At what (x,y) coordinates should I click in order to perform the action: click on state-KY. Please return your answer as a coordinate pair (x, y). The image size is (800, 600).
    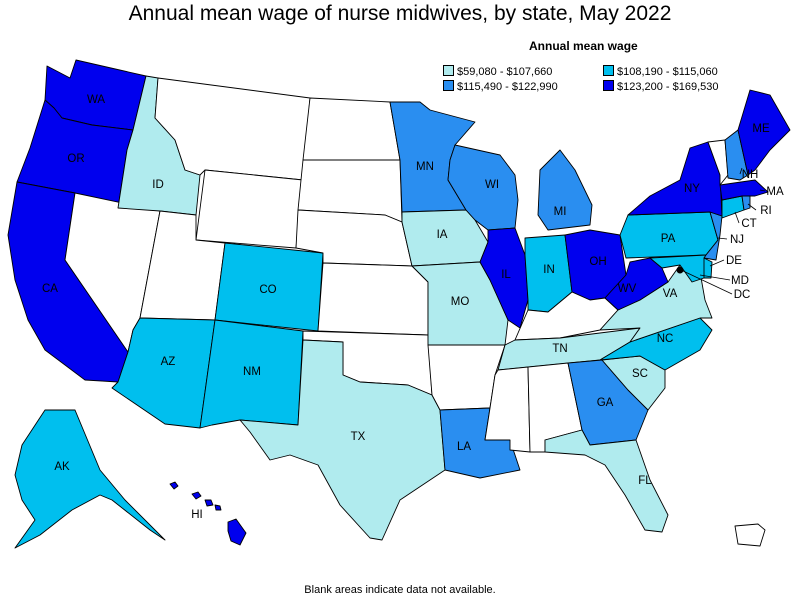
    Looking at the image, I should click on (566, 316).